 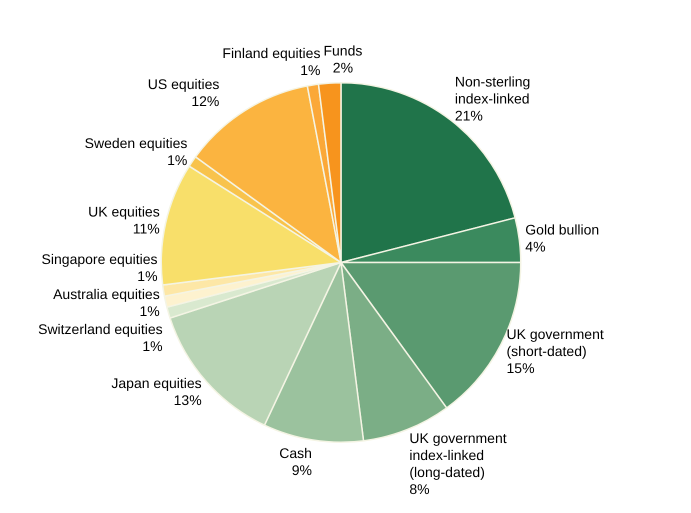 What do you see at coordinates (458, 455) in the screenshot?
I see `slice-label: UK government index-linked (long-dated)` at bounding box center [458, 455].